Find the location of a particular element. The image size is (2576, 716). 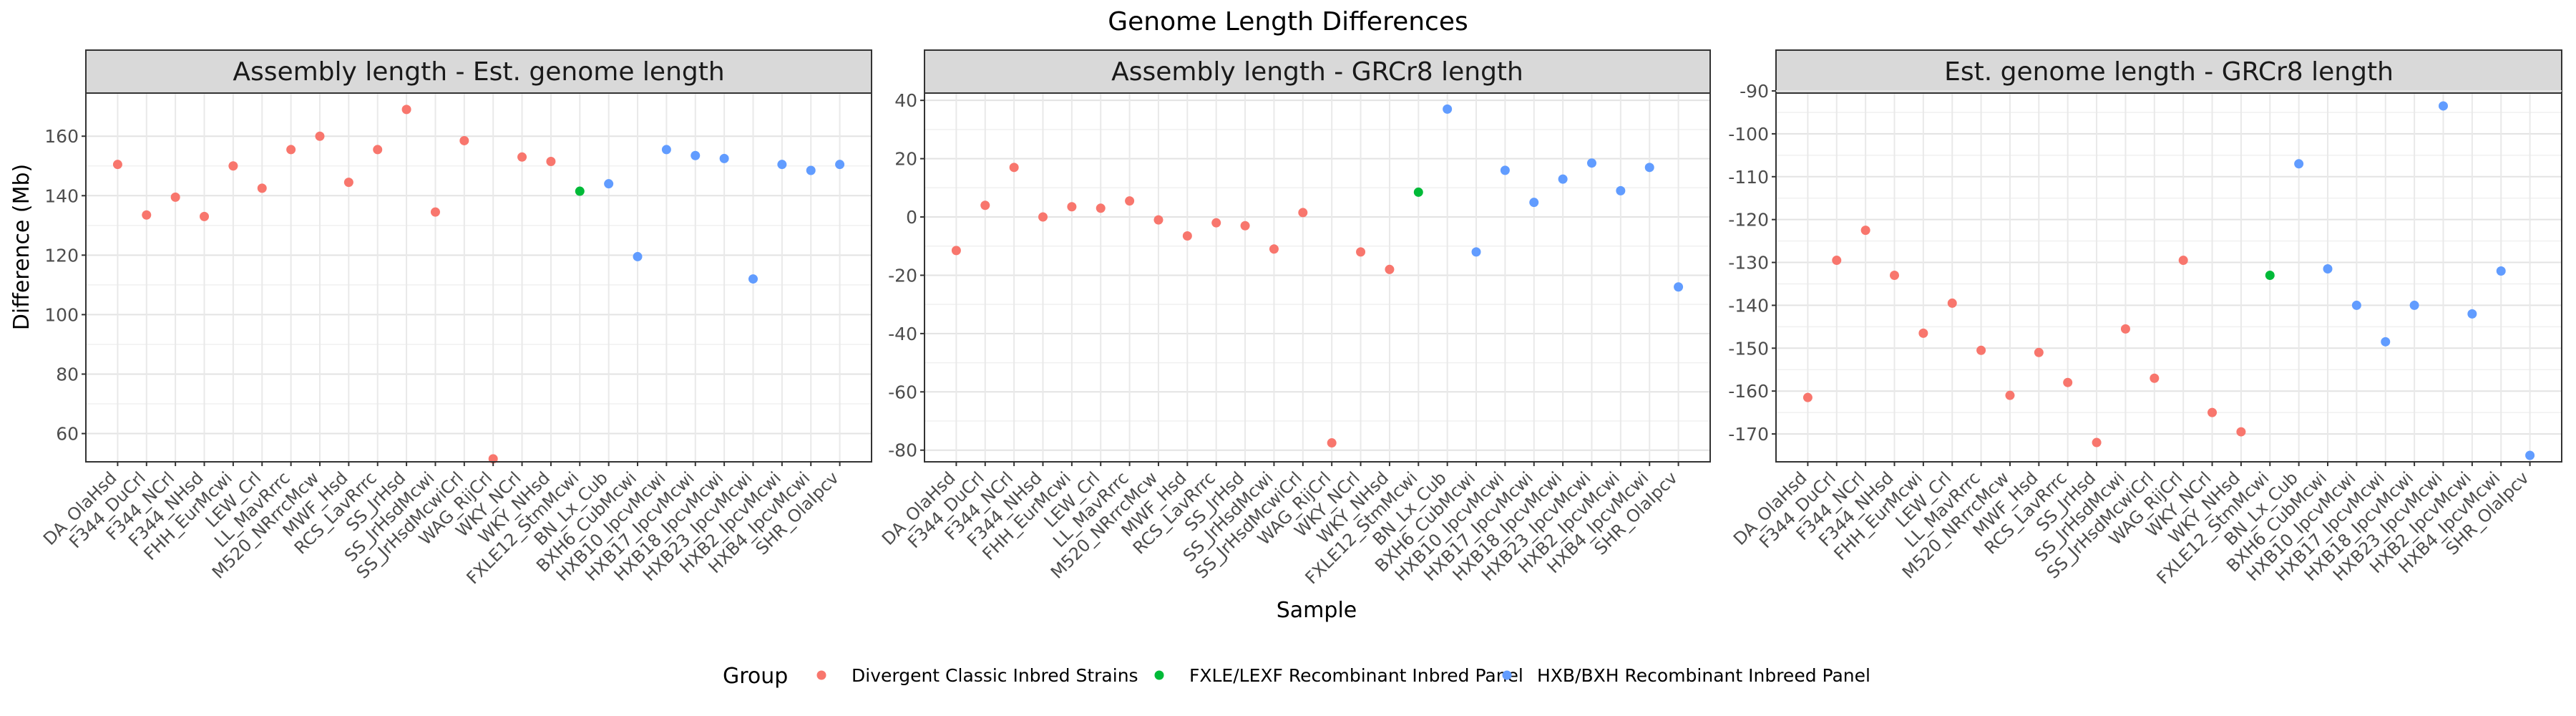

y-tick-label: -100 is located at coordinates (1748, 134).